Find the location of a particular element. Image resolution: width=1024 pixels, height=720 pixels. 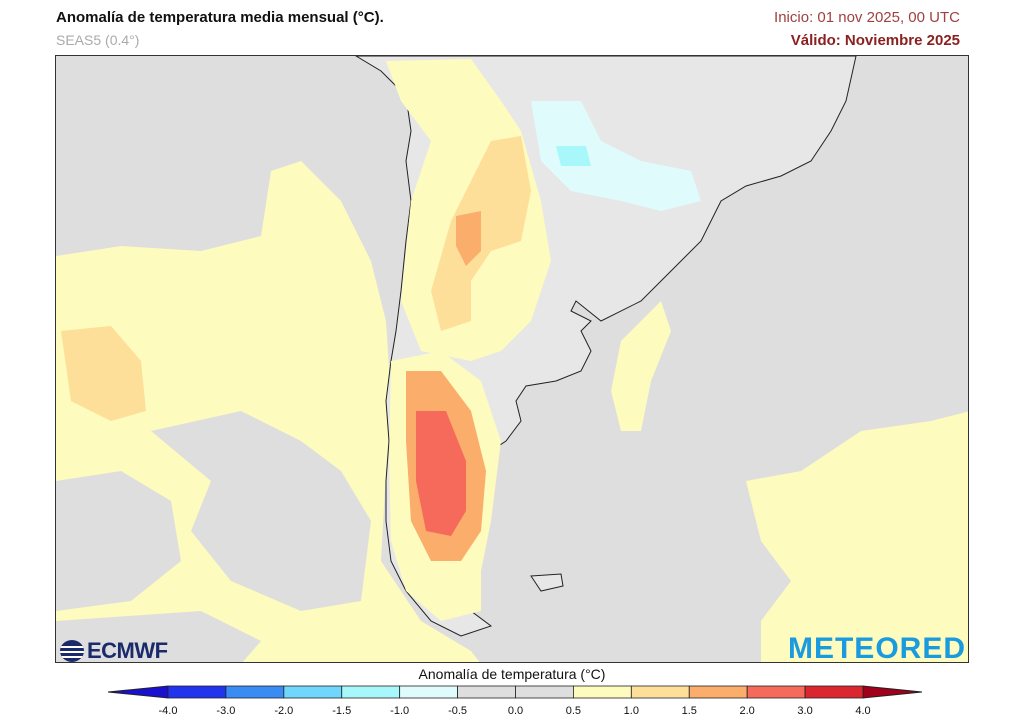

colorbar-over-arrow is located at coordinates (892, 692).